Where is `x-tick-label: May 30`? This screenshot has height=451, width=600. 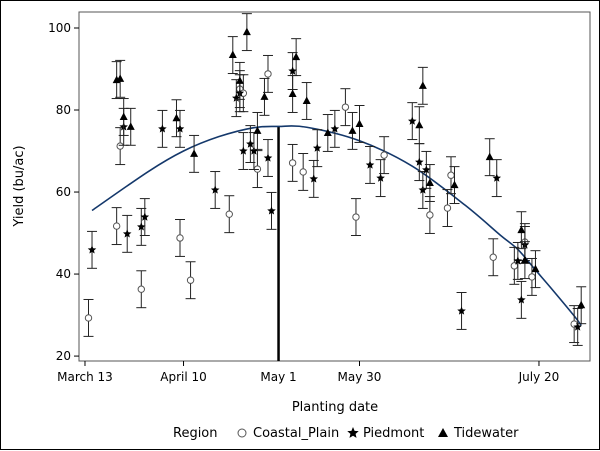
x-tick-label: May 30 is located at coordinates (360, 377).